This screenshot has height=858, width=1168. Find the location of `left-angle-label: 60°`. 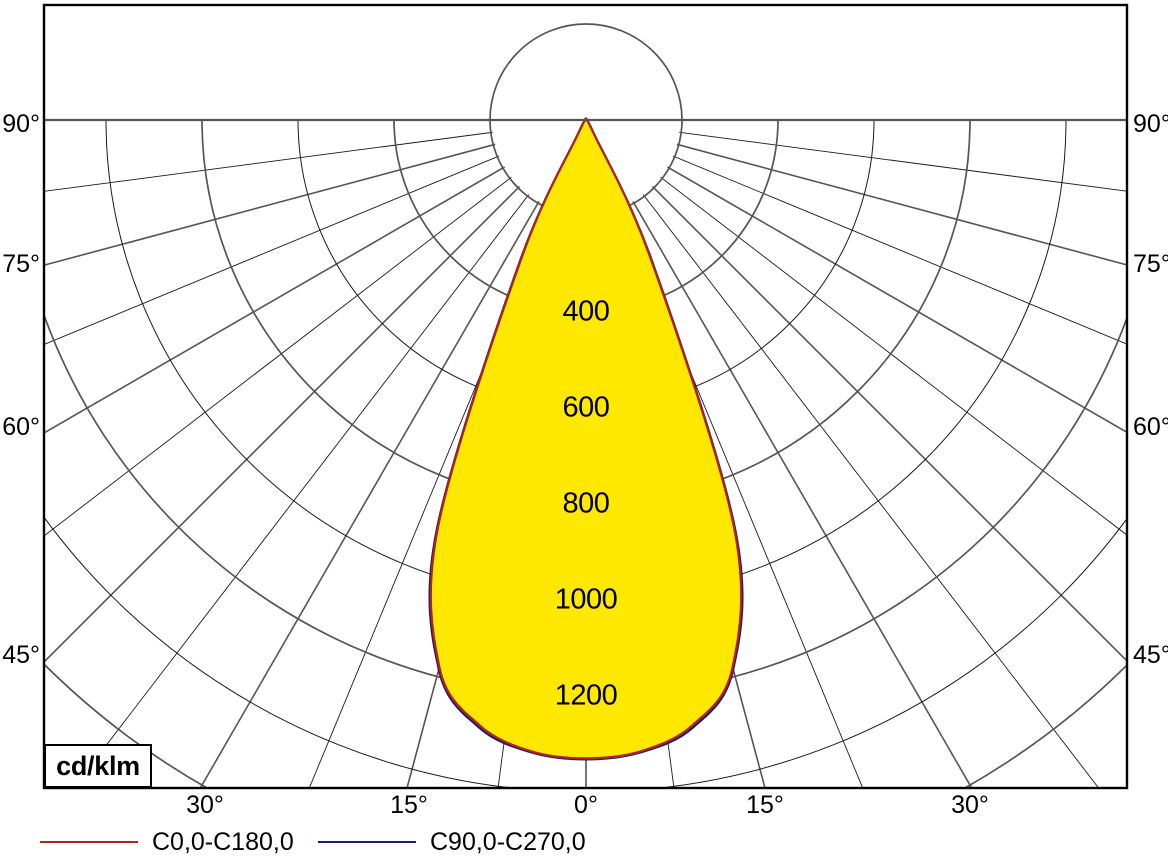

left-angle-label: 60° is located at coordinates (21, 427).